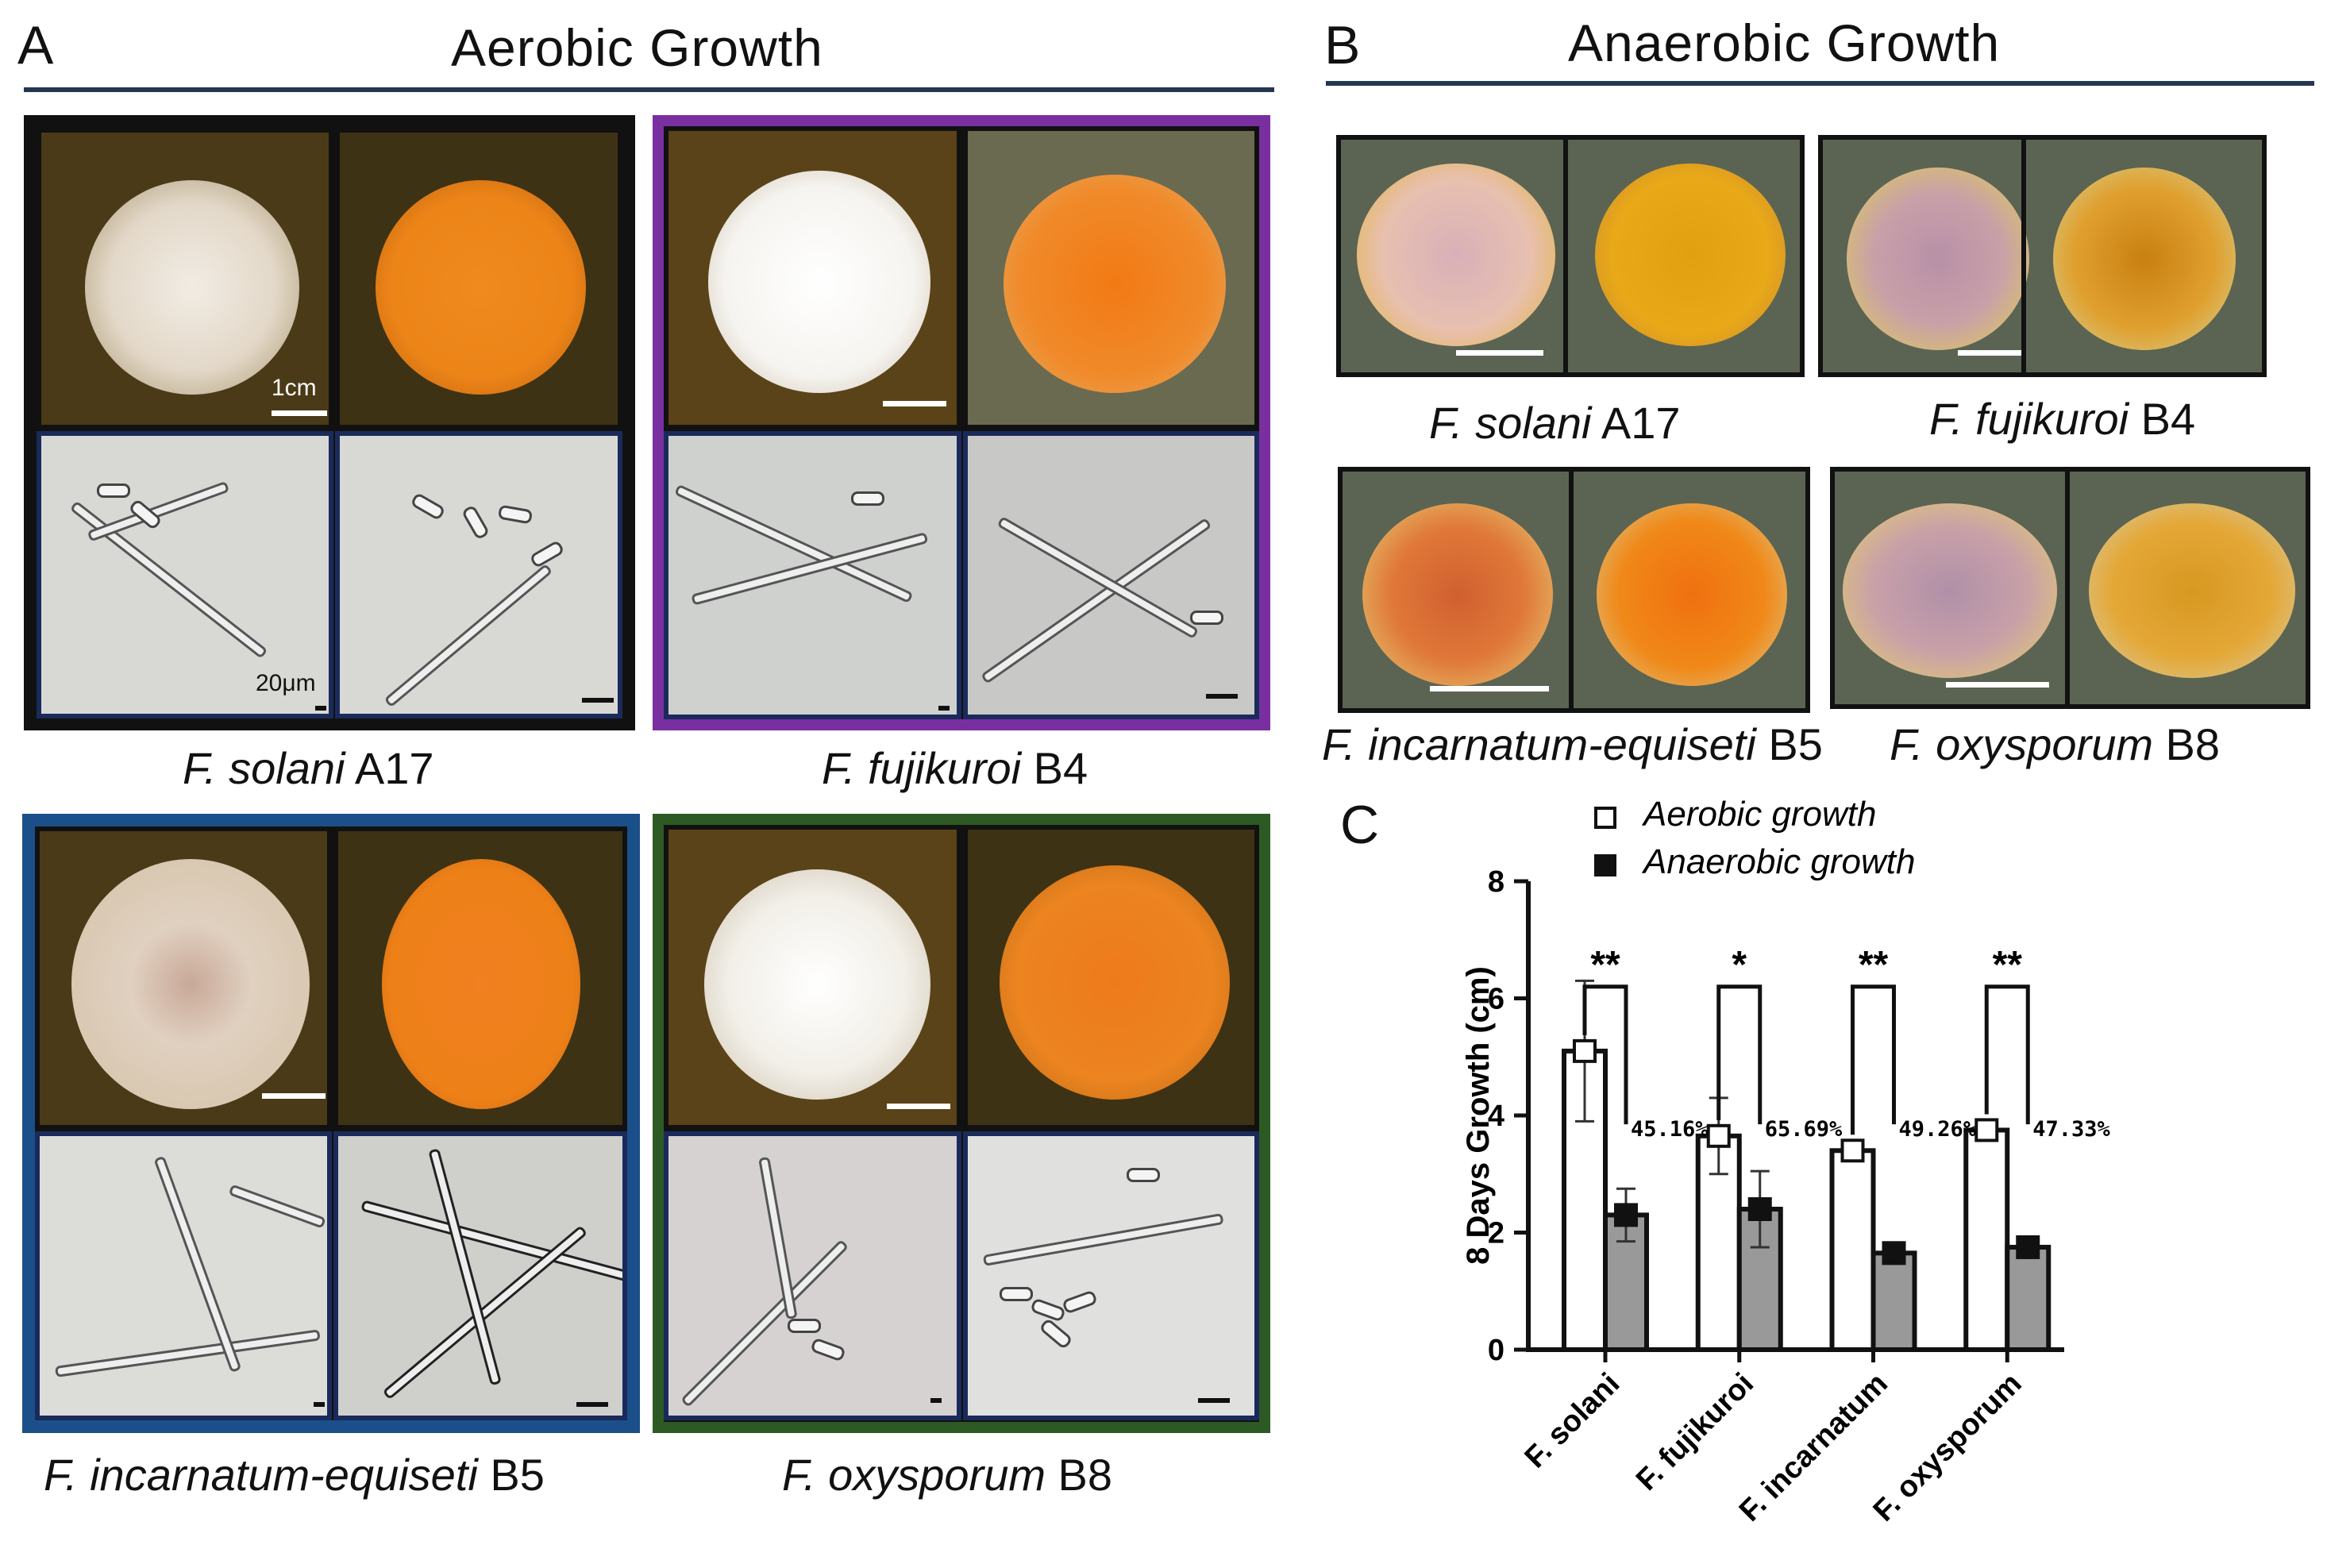 This screenshot has height=1568, width=2327. Describe the element at coordinates (937, 1475) in the screenshot. I see `species: oxysporum` at that location.